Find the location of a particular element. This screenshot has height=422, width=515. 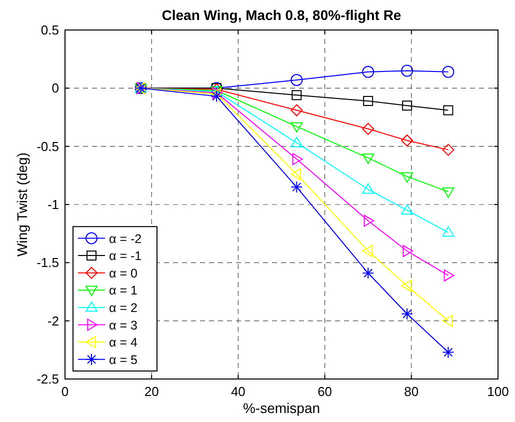

x-tick-label: 40 is located at coordinates (238, 391).